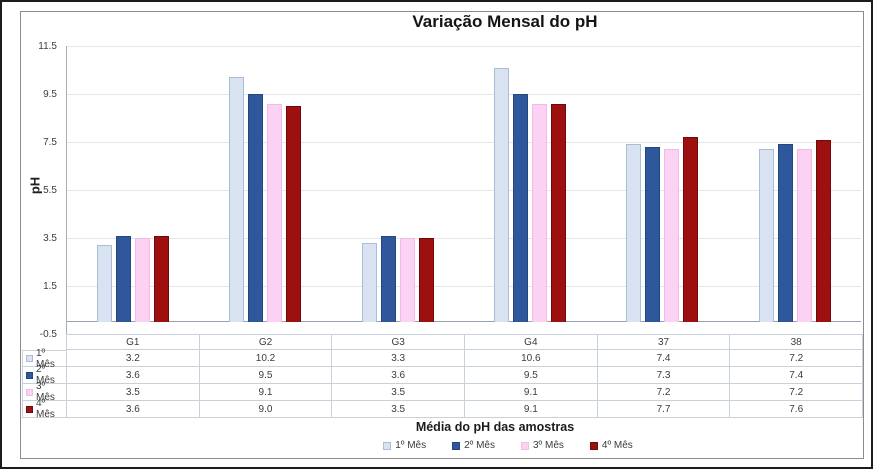 The height and width of the screenshot is (469, 873). I want to click on chart-title: Variação Mensal do pH, so click(505, 21).